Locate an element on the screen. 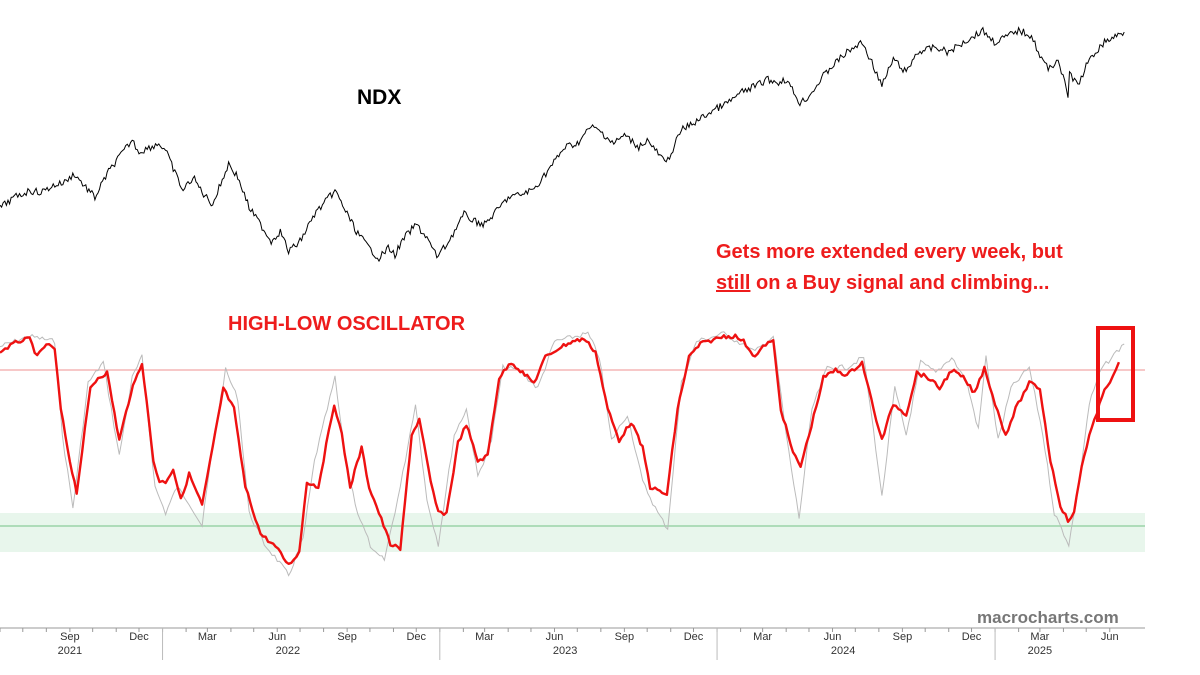 The image size is (1200, 675). annotation-still: still is located at coordinates (733, 283).